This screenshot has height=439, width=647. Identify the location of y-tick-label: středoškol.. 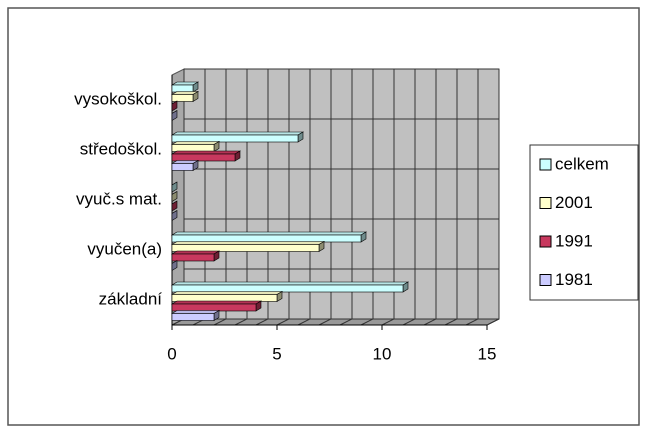
(121, 148).